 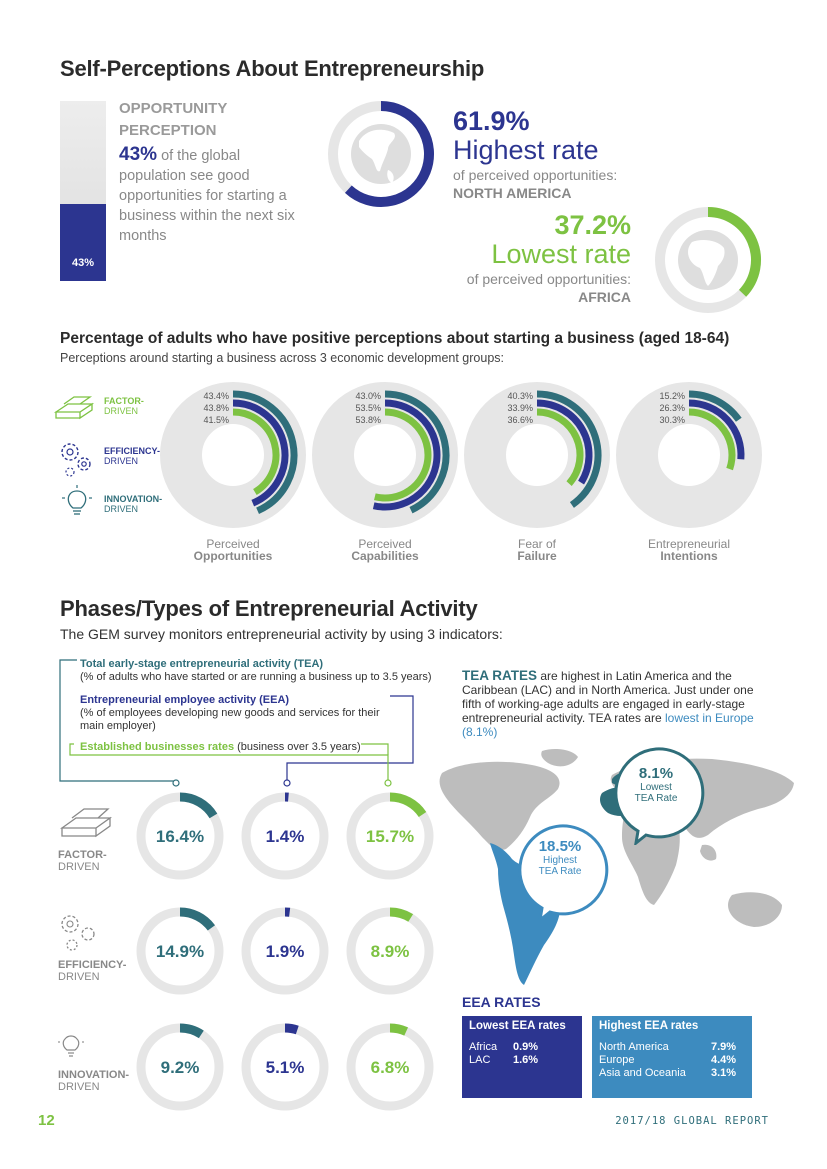 What do you see at coordinates (548, 279) in the screenshot?
I see `lowest-rate-sub: of perceived opportunities:` at bounding box center [548, 279].